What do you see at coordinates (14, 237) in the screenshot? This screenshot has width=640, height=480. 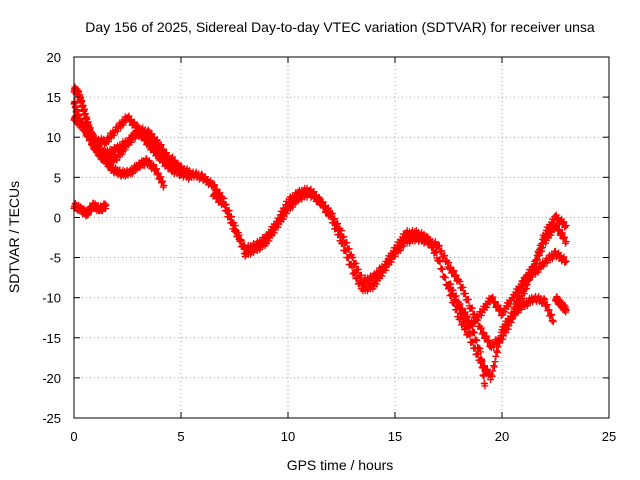 I see `y-axis-label: SDTVAR / TECUs` at bounding box center [14, 237].